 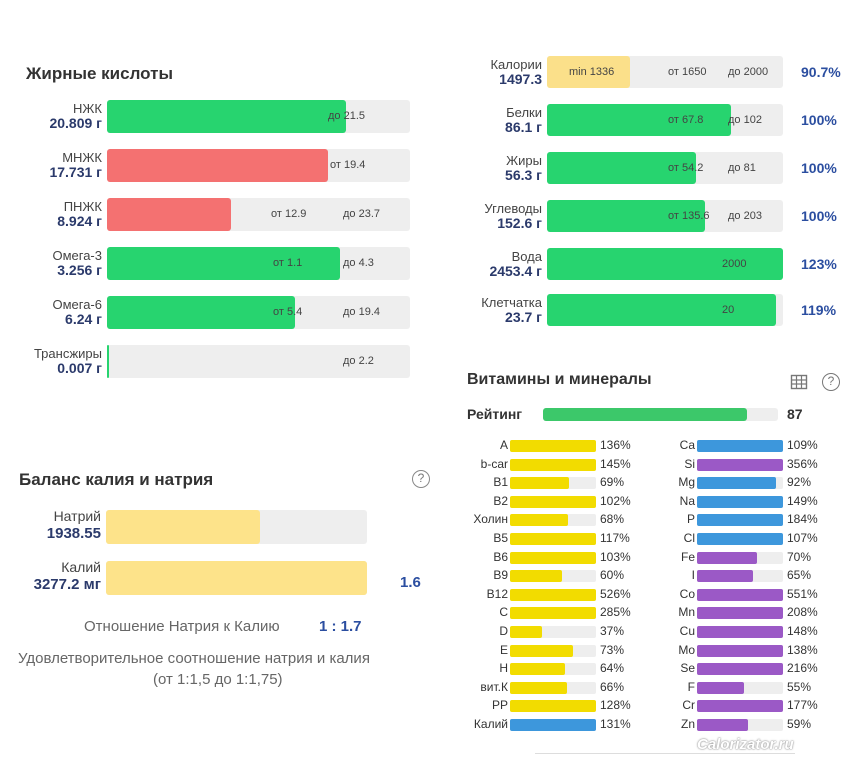 I want to click on fatty-row-name: ПНЖК, so click(x=82, y=206).